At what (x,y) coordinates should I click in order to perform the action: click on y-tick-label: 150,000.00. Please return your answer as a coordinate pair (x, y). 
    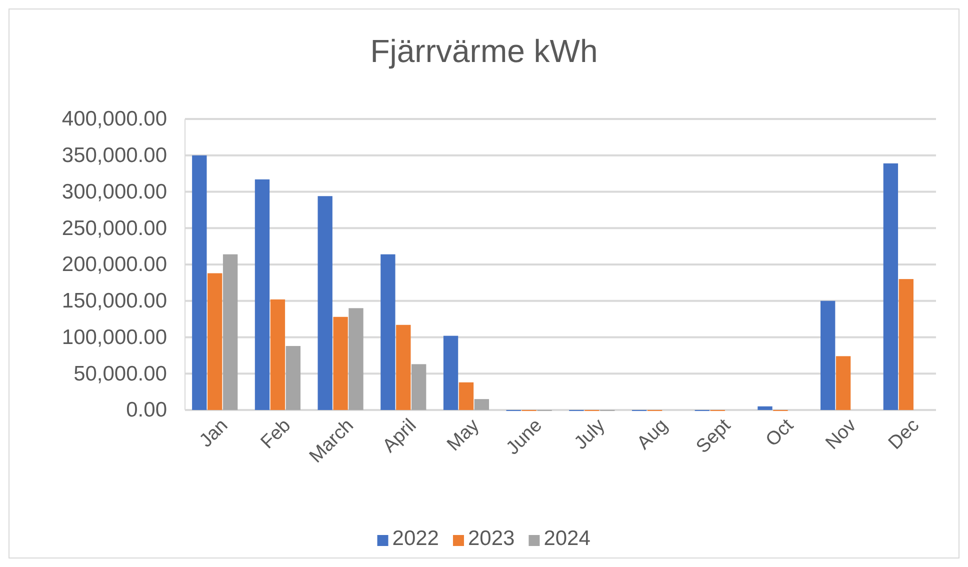
    Looking at the image, I should click on (114, 301).